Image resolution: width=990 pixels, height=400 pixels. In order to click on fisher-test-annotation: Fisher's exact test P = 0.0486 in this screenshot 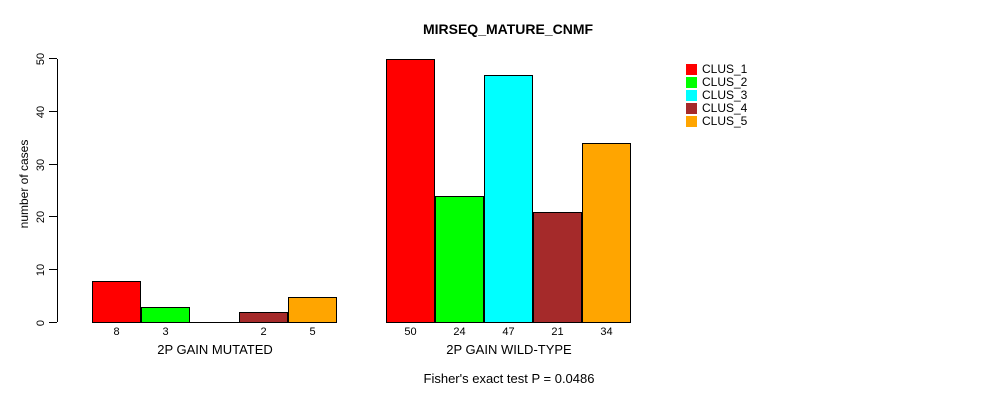, I will do `click(509, 378)`.